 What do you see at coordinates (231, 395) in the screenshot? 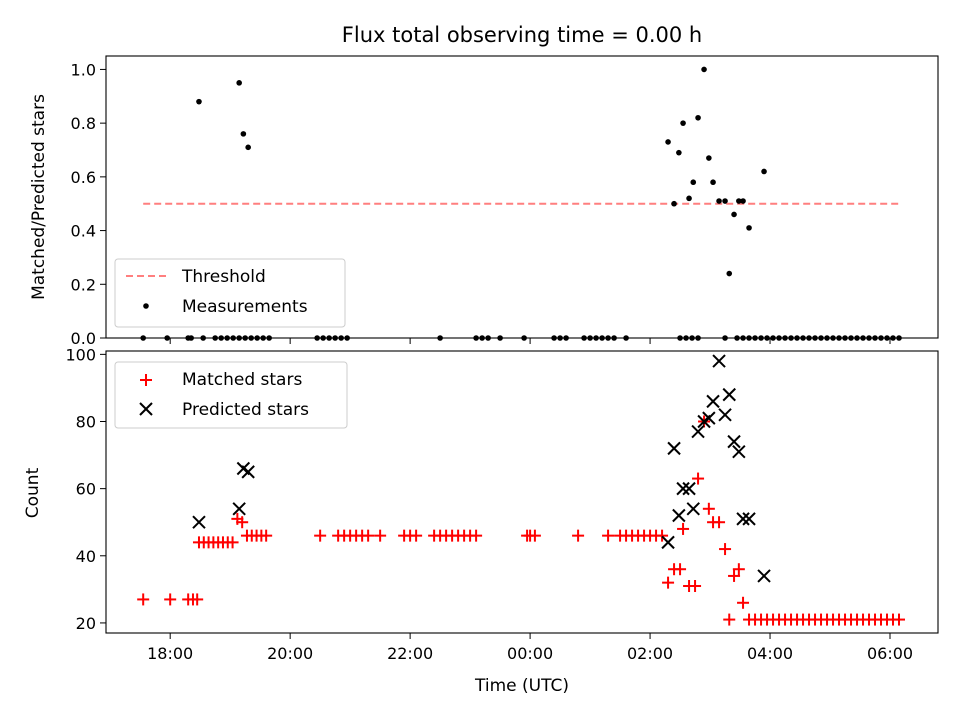
I see `bottom-legend-box` at bounding box center [231, 395].